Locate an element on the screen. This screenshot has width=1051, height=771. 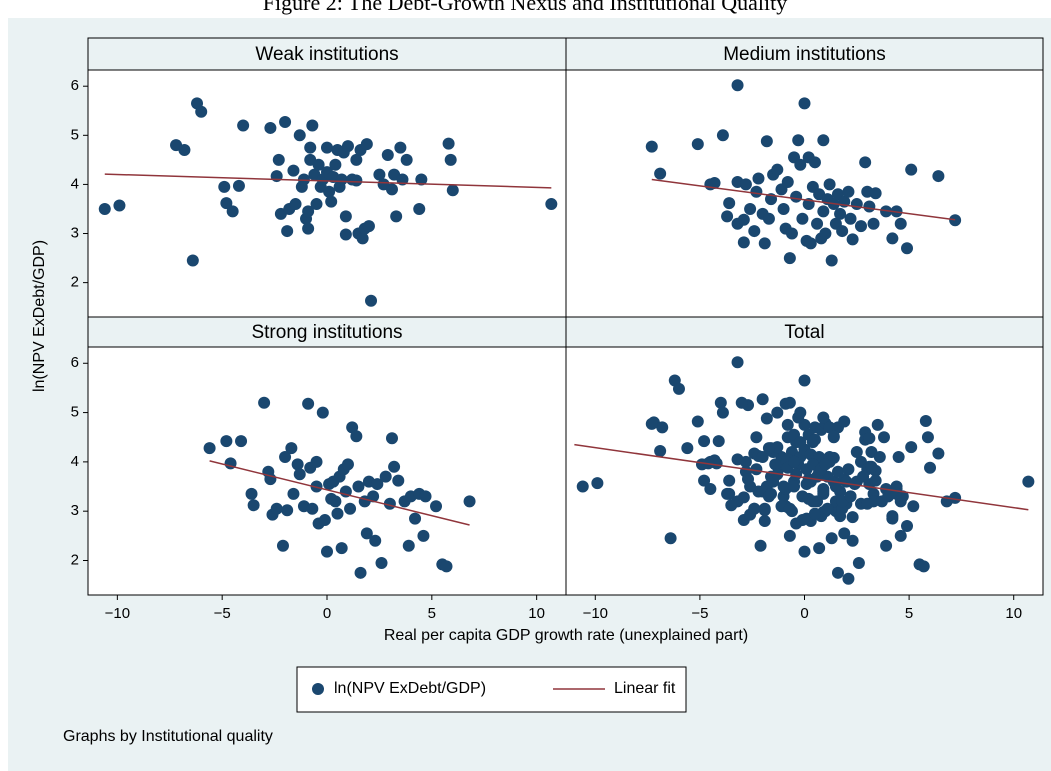
note: Graphs by Institutional quality is located at coordinates (168, 736).